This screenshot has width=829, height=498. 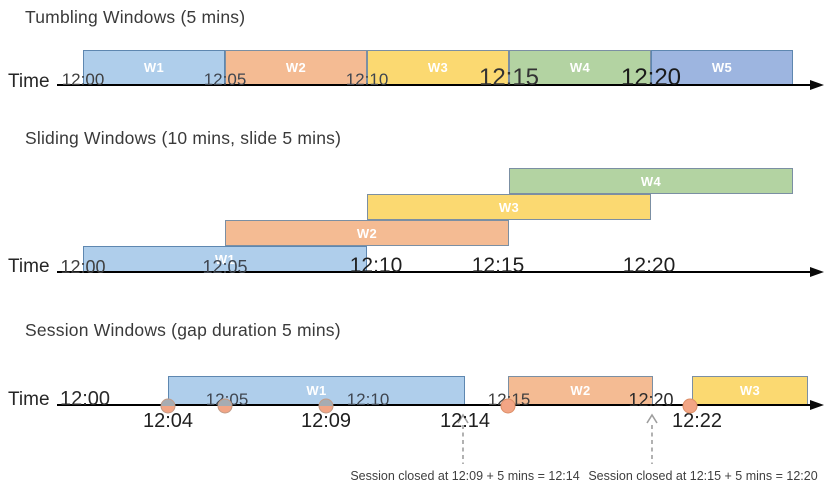 I want to click on sliding-window-w3: W3, so click(x=509, y=207).